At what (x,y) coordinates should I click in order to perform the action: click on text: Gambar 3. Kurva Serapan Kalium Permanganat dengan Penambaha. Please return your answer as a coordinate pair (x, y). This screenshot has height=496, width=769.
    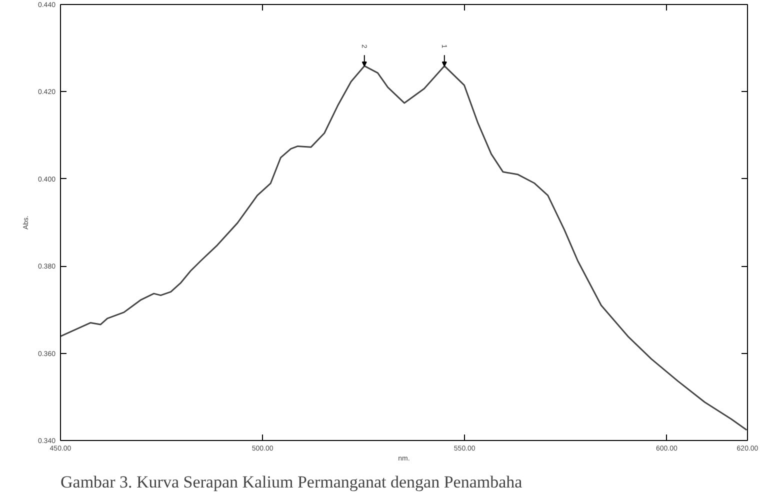
    Looking at the image, I should click on (291, 482).